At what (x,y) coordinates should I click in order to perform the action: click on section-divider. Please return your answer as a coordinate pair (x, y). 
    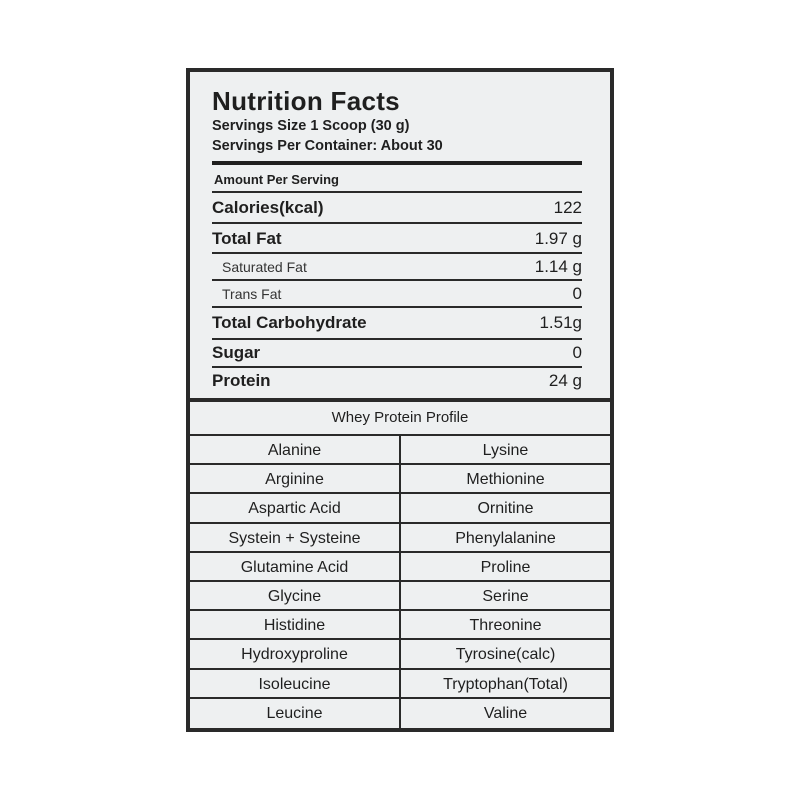
    Looking at the image, I should click on (400, 400).